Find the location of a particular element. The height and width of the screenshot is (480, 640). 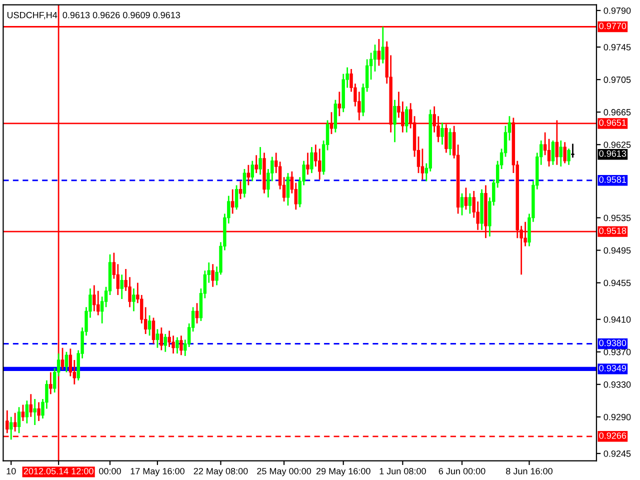

y-tick-label: 0.9790 is located at coordinates (617, 10).